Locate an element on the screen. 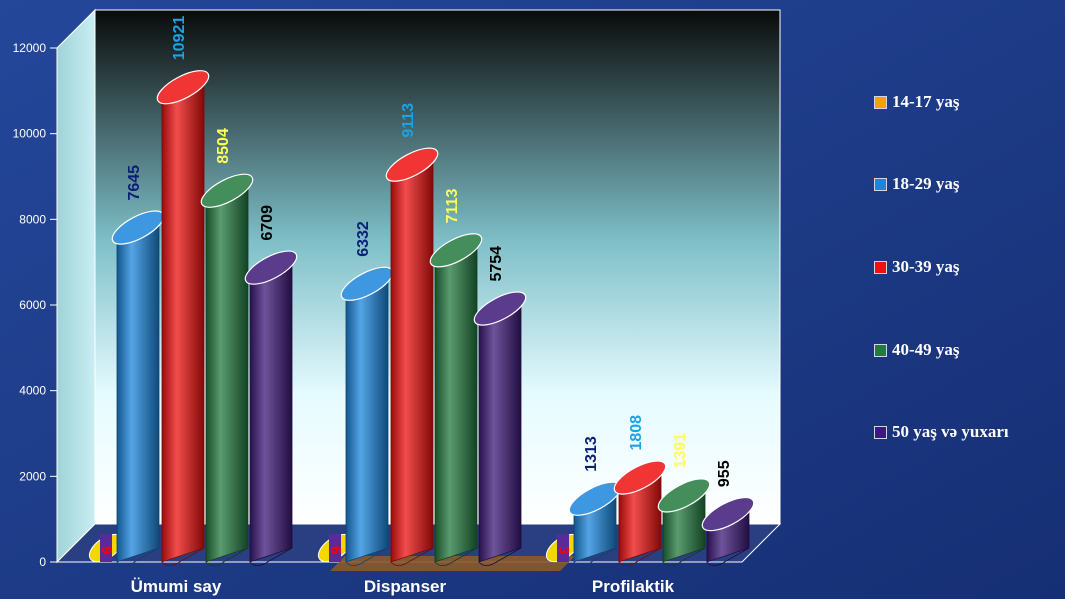 The height and width of the screenshot is (599, 1065). legend-item: 30-39 yaş is located at coordinates (917, 267).